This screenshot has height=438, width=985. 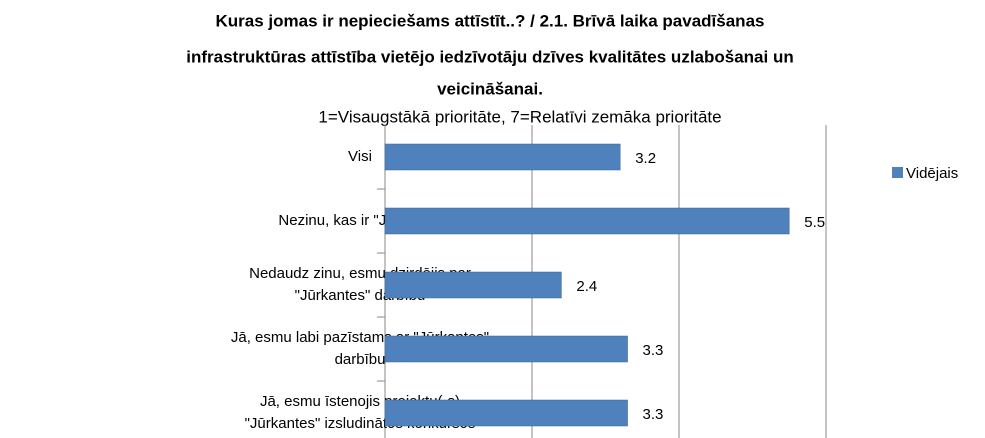 I want to click on data-label: 2.4, so click(x=586, y=286).